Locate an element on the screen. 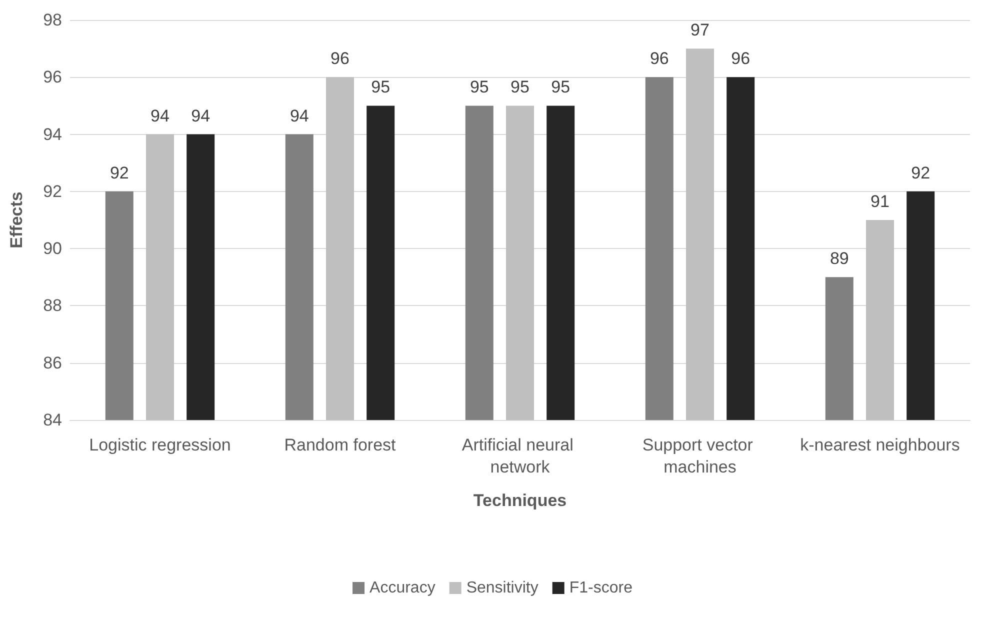  y-tick-label: 96 is located at coordinates (52, 77).